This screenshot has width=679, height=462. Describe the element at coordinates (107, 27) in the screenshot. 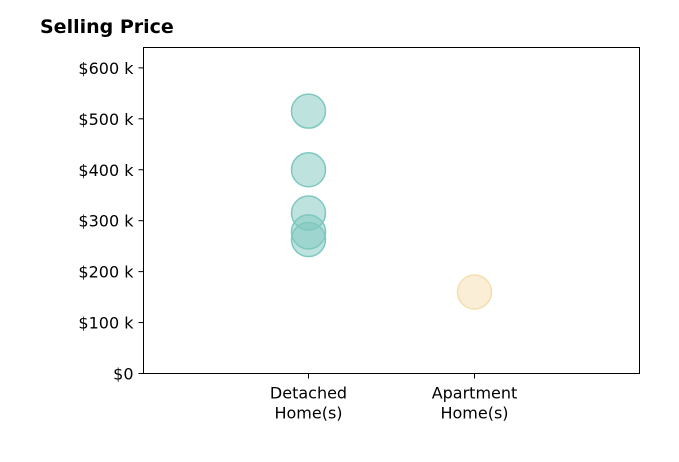

I see `chart-title: Selling Price` at that location.